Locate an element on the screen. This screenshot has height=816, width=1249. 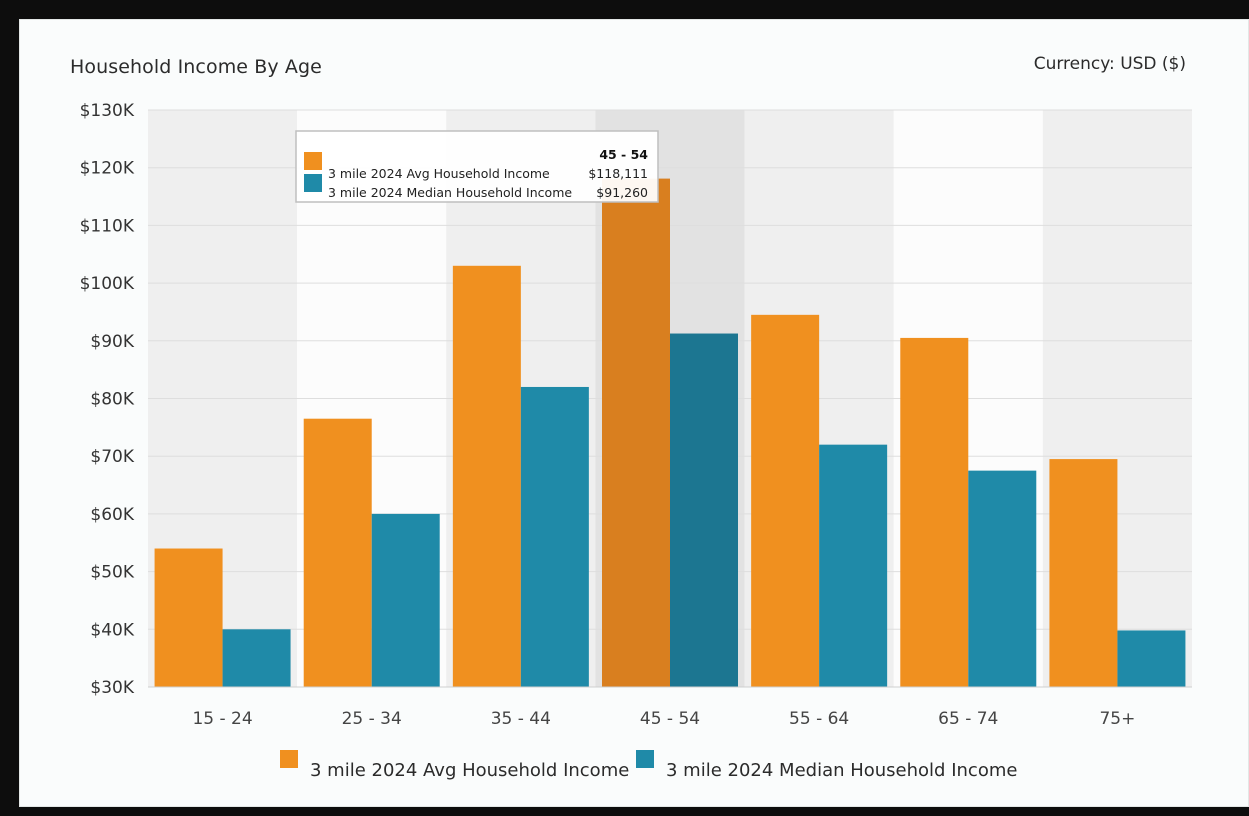
x-tick-label: 65 - 74 is located at coordinates (968, 719).